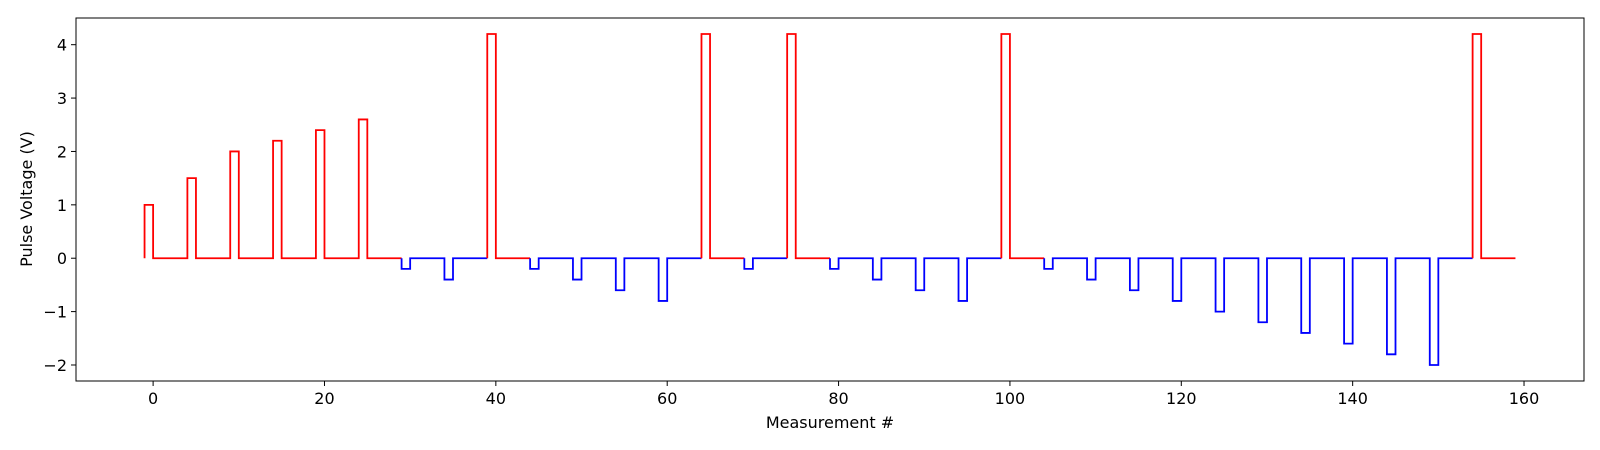 The width and height of the screenshot is (1600, 450). Describe the element at coordinates (830, 422) in the screenshot. I see `x-axis-label: Measurement #` at that location.